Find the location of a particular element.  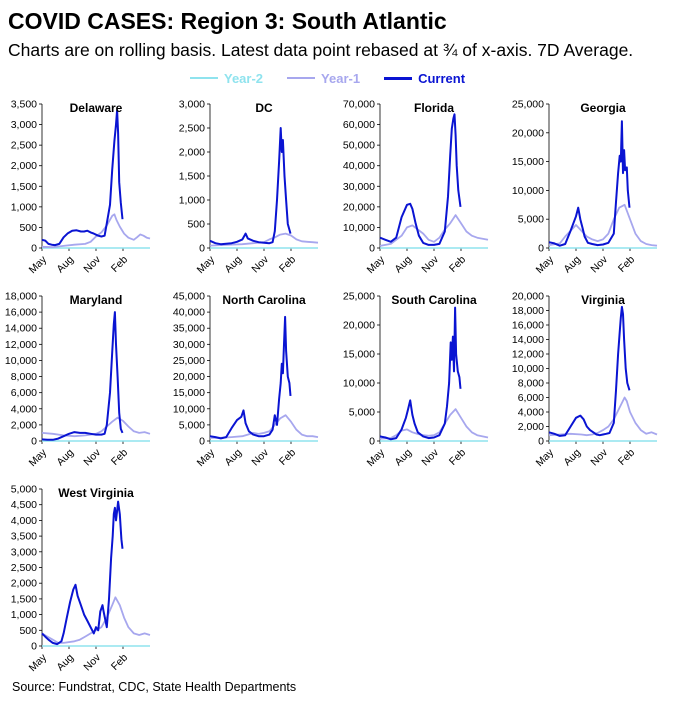

y-tick-label: 14,000 is located at coordinates (21, 329).